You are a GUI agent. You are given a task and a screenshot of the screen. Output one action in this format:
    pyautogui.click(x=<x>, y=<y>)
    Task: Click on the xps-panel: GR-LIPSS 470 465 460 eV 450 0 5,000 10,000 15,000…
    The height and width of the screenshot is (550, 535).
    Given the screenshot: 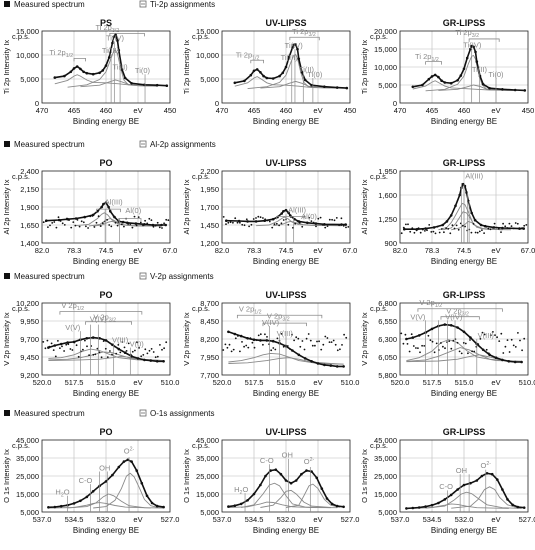 What is the action you would take?
    pyautogui.click(x=447, y=72)
    